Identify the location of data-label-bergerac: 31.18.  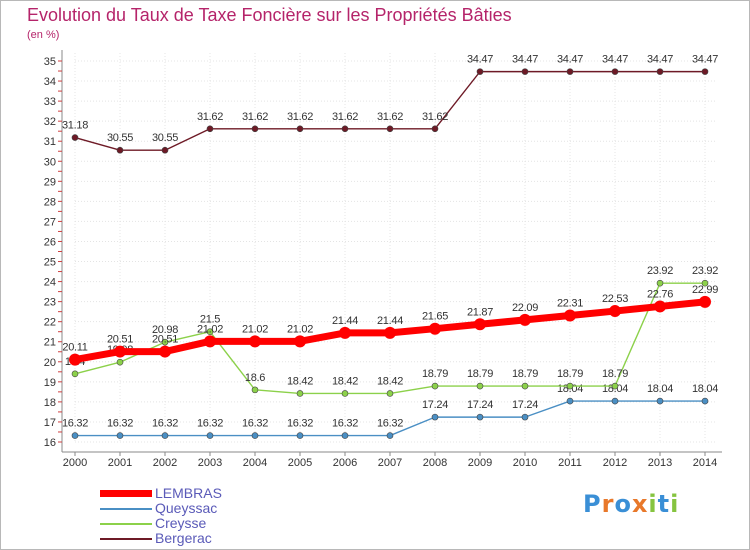
(75, 126).